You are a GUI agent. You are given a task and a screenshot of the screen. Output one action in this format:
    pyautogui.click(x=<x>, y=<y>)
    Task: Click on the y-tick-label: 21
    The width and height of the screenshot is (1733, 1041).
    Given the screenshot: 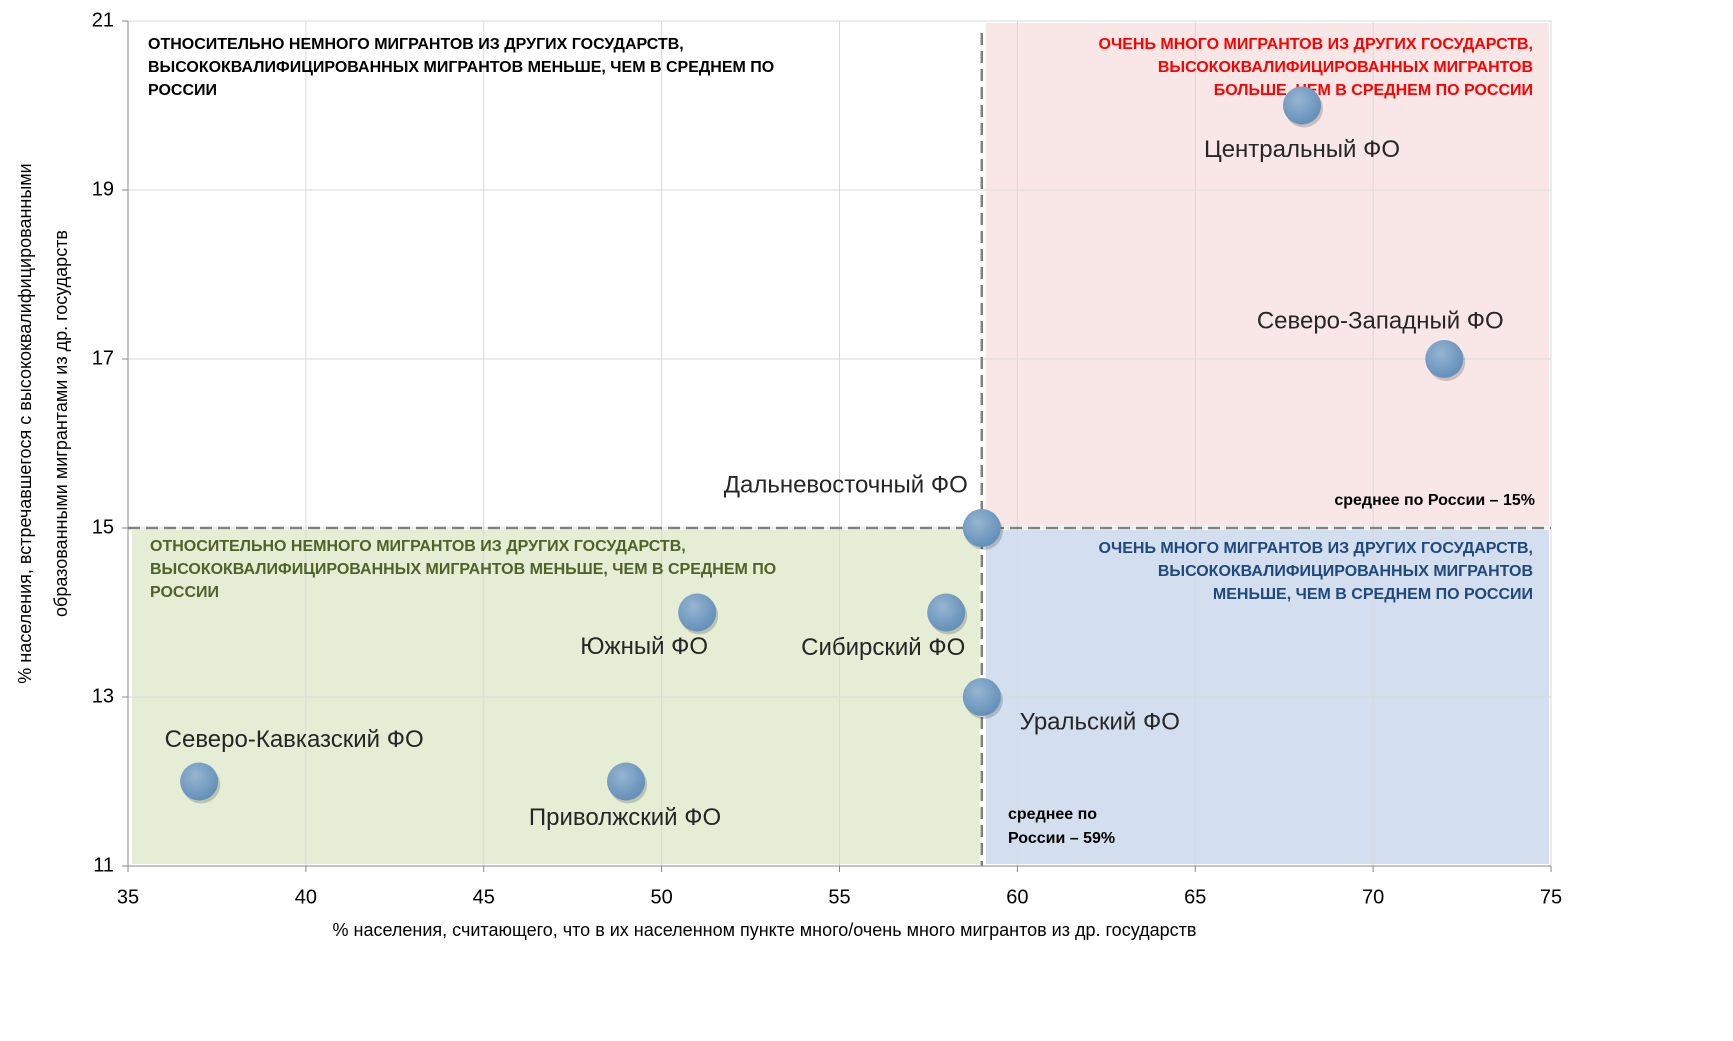 What is the action you would take?
    pyautogui.click(x=103, y=20)
    